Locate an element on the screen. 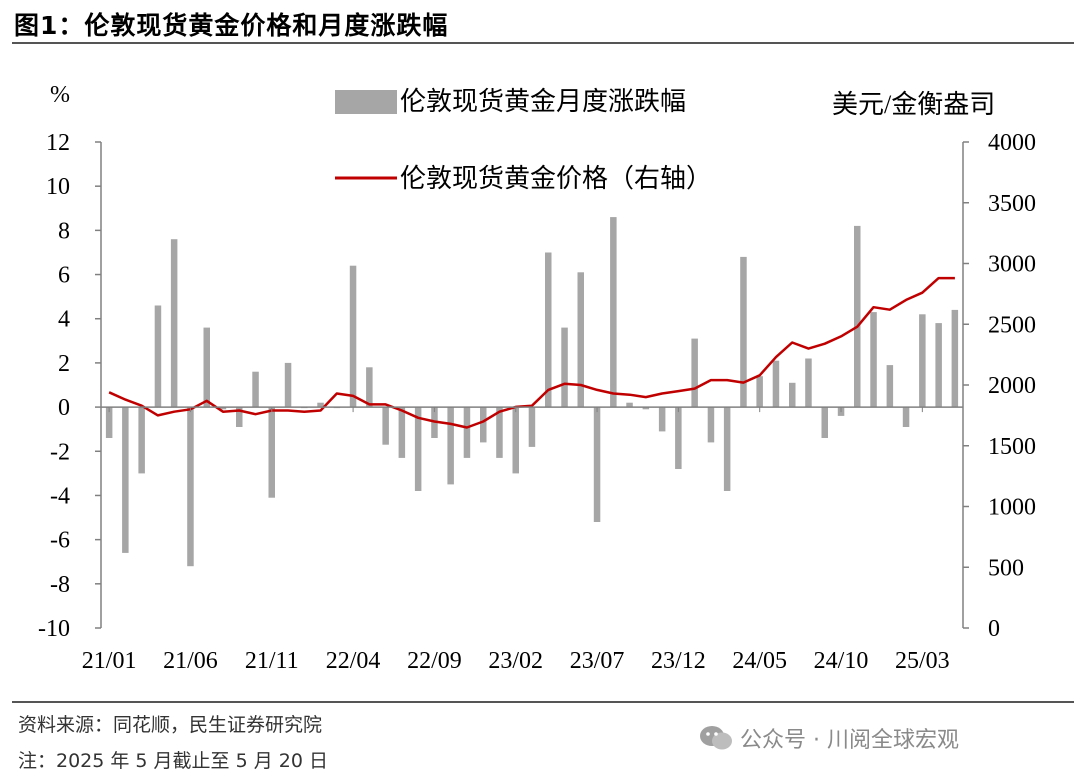 The height and width of the screenshot is (783, 1080). bar-23/03 is located at coordinates (532, 427).